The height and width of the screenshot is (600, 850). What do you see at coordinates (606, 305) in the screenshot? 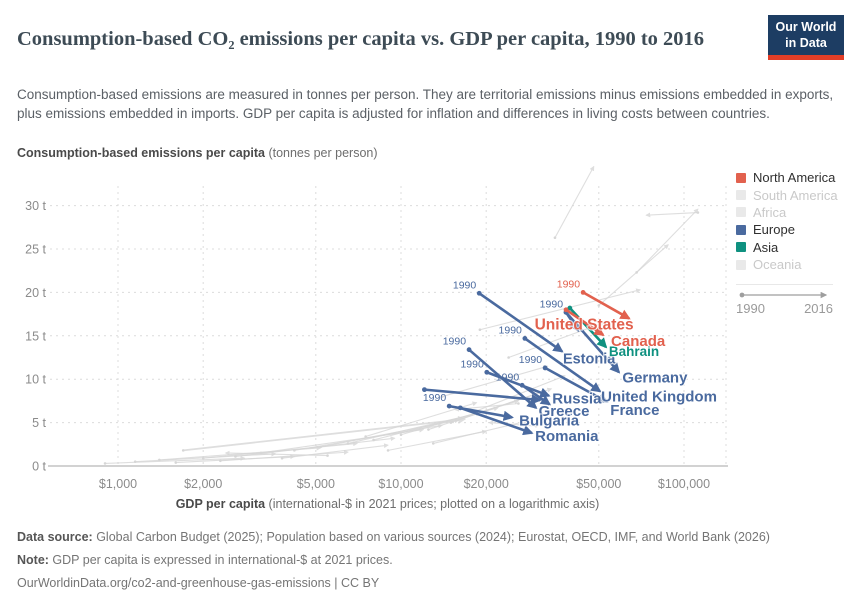
I see `arrow-united-states` at bounding box center [606, 305].